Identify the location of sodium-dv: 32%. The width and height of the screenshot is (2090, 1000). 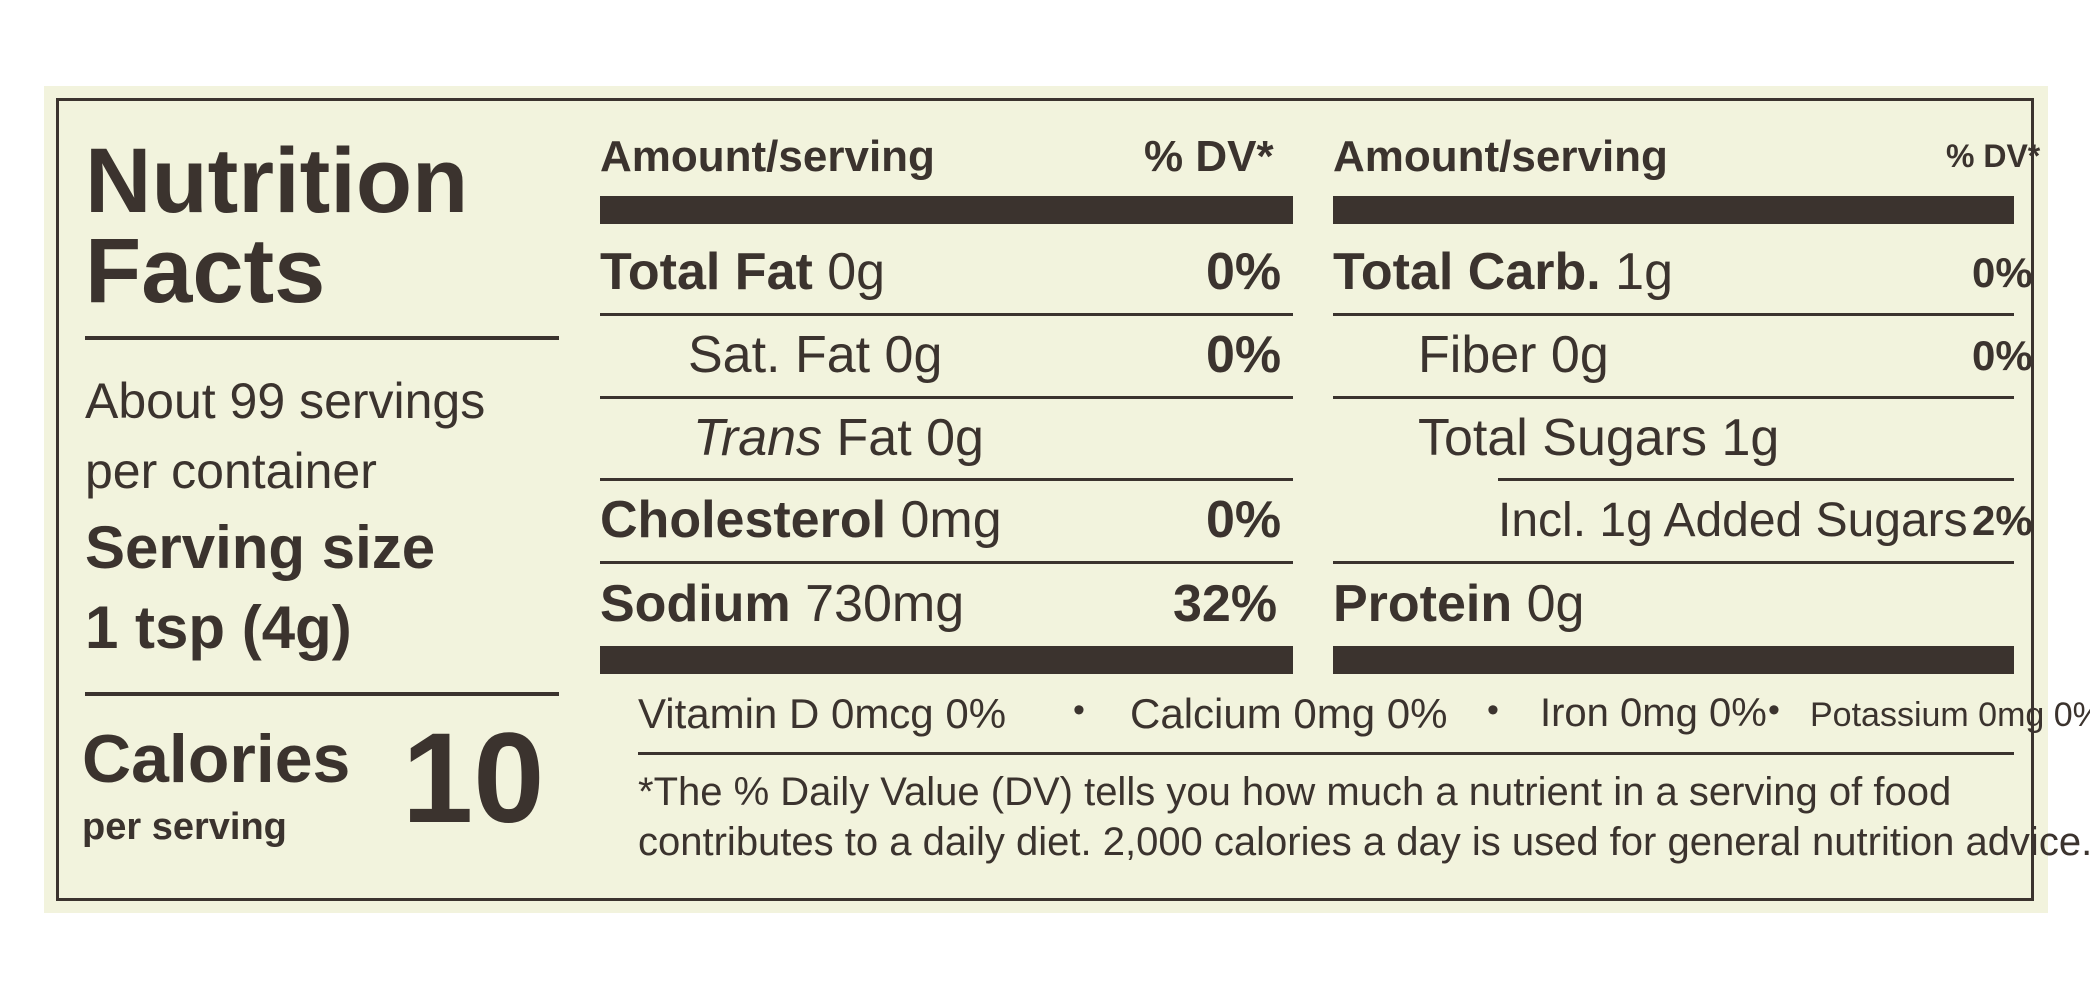
(1225, 604).